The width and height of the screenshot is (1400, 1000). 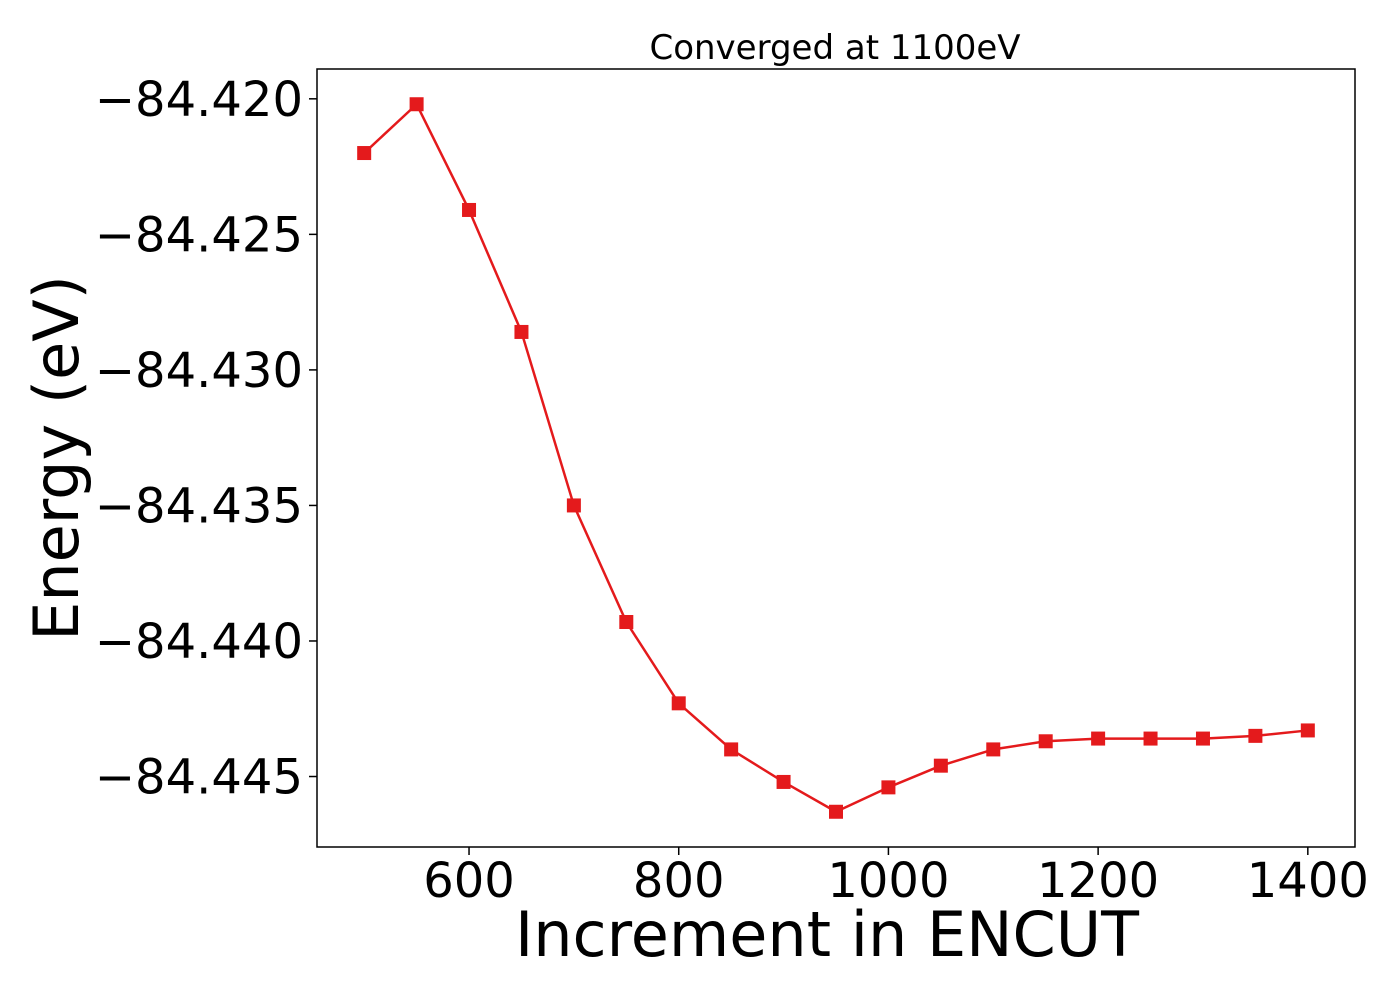 What do you see at coordinates (469, 881) in the screenshot?
I see `x-tick-label: 600` at bounding box center [469, 881].